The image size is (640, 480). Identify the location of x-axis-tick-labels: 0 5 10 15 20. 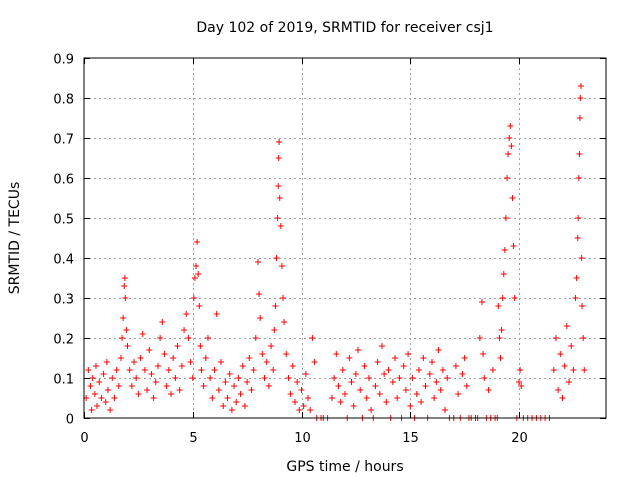
(303, 438).